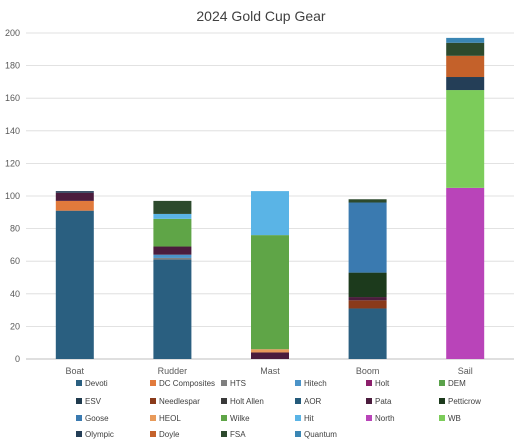 The width and height of the screenshot is (523, 448). I want to click on x-category-label: Mast, so click(270, 371).